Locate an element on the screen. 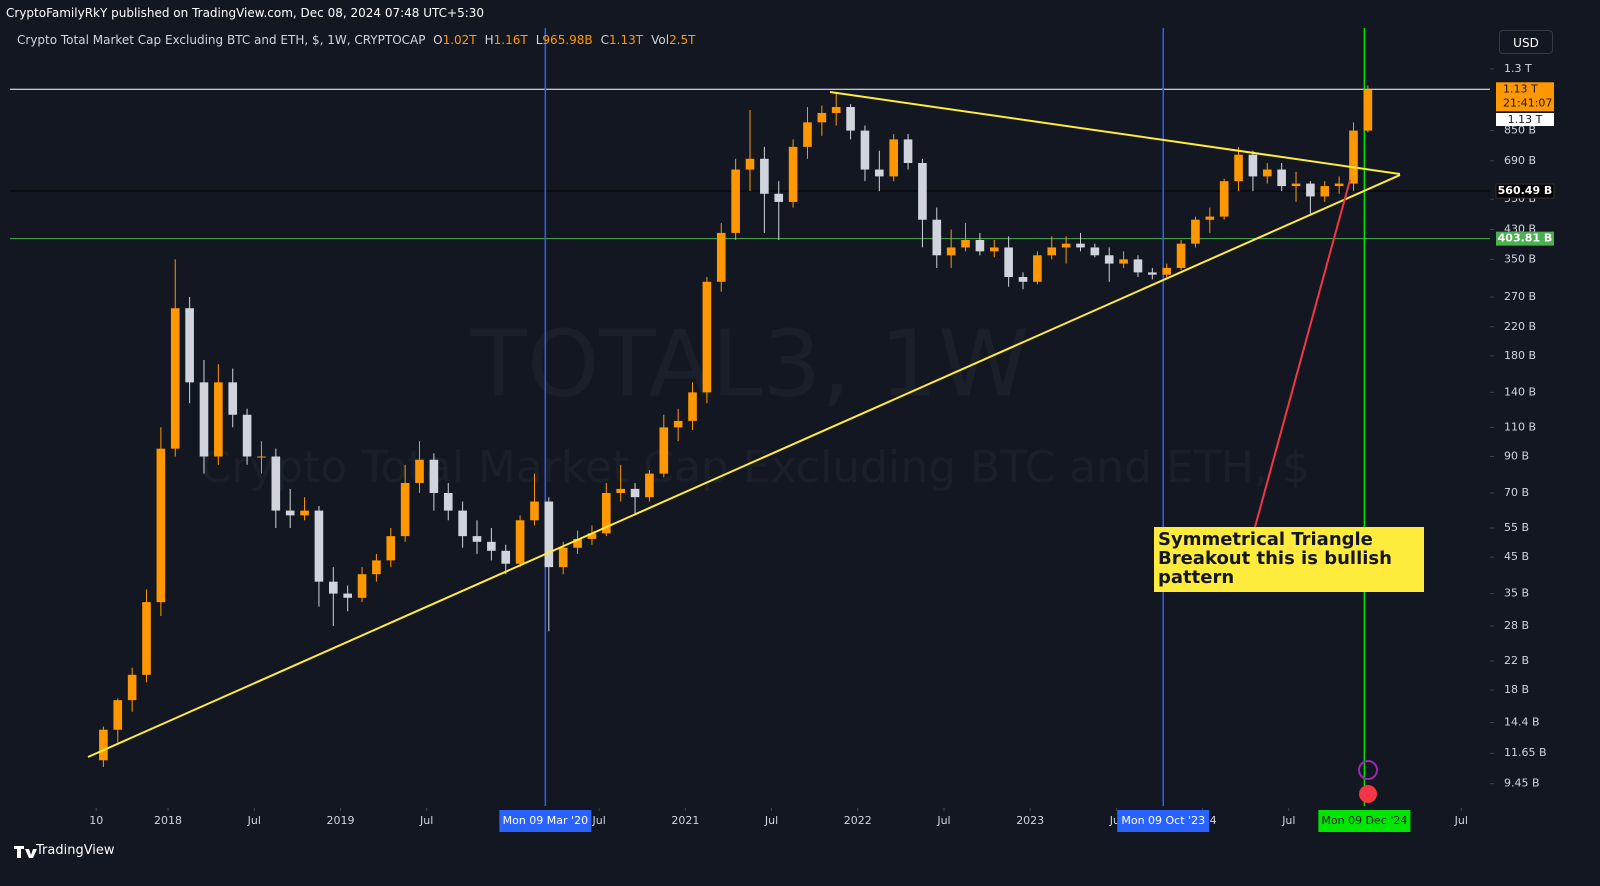 The image size is (1600, 886). y-tick-label: 140 B is located at coordinates (1520, 391).